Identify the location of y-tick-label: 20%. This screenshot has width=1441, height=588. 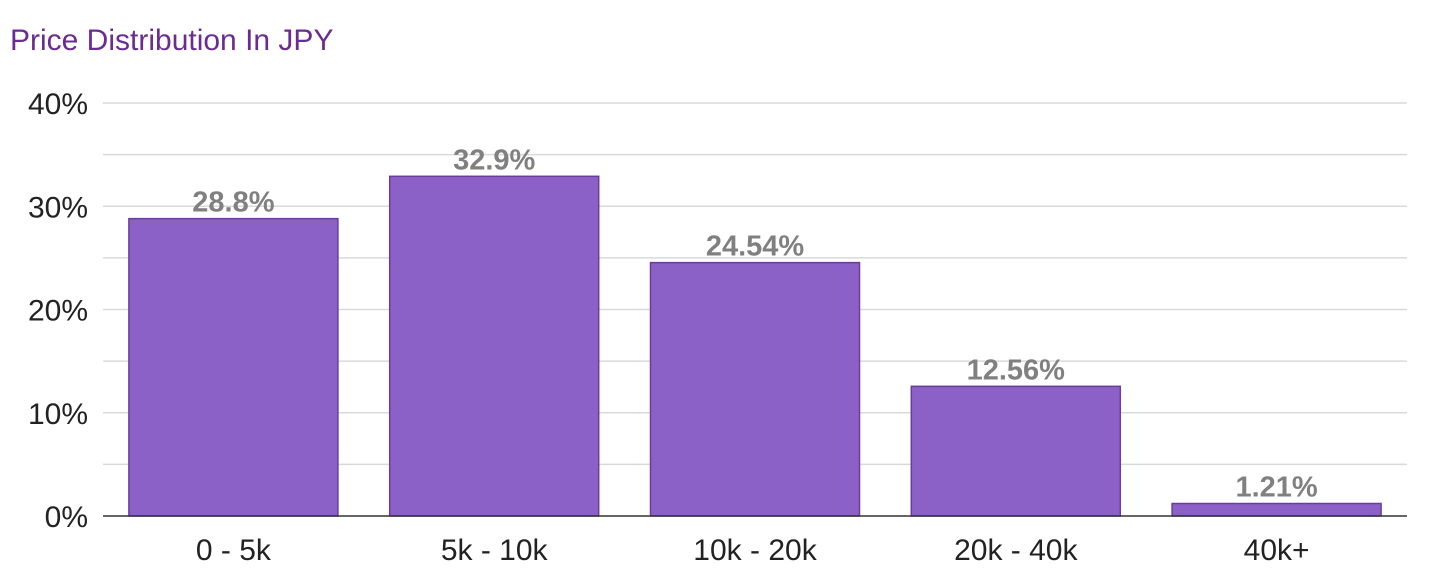
(58, 311).